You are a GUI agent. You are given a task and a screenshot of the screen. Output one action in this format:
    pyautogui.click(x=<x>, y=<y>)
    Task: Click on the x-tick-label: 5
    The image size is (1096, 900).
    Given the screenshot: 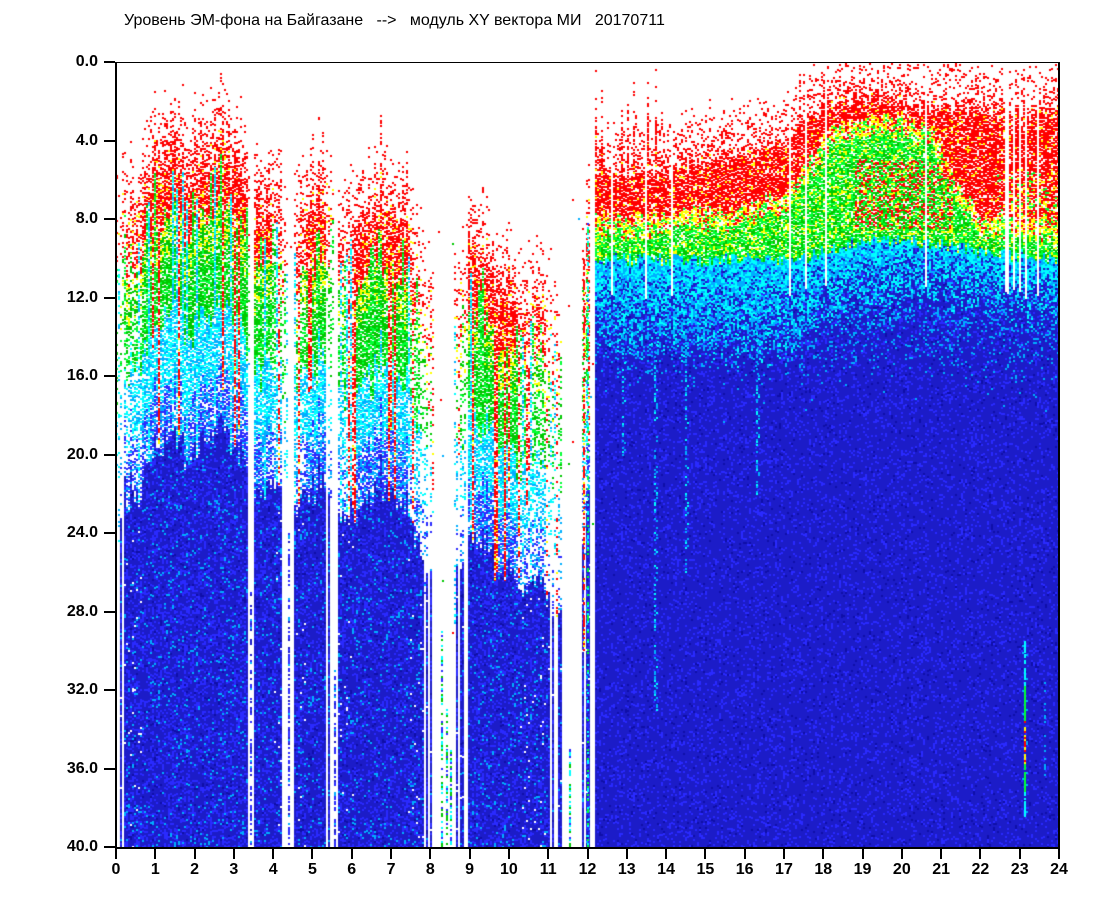 What is the action you would take?
    pyautogui.click(x=312, y=869)
    